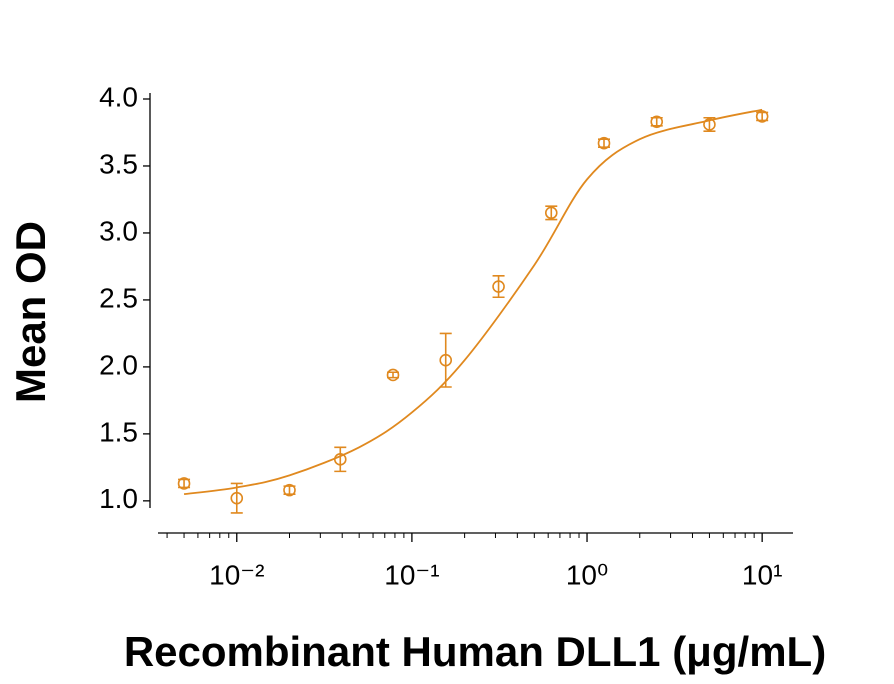 This screenshot has height=684, width=894. What do you see at coordinates (118, 230) in the screenshot?
I see `y-tick-label: 3.0` at bounding box center [118, 230].